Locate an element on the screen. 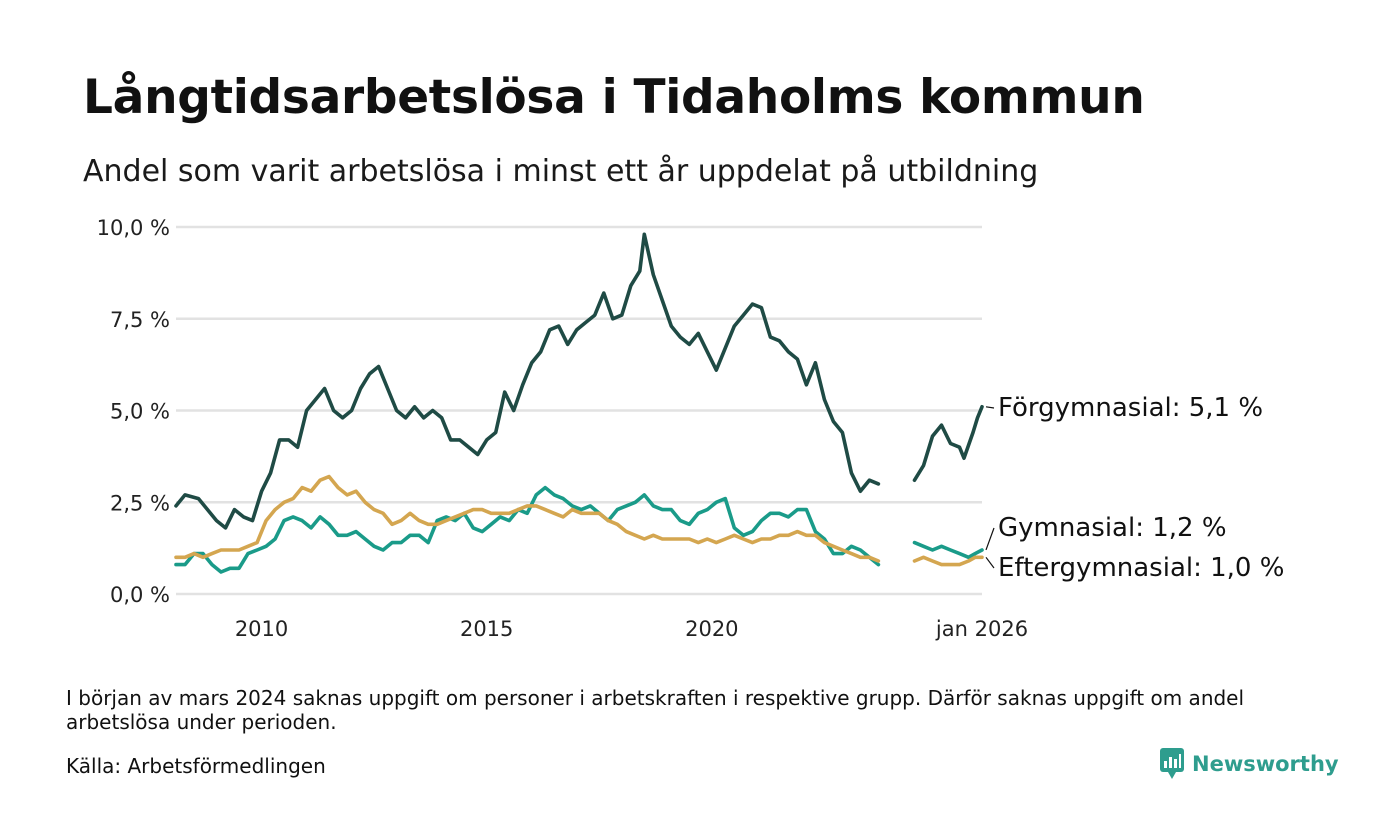 The width and height of the screenshot is (1400, 840). newsworthy-brand: Newsworthy is located at coordinates (1249, 764).